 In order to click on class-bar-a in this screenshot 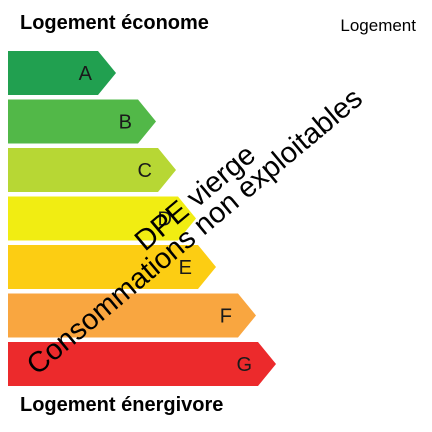, I will do `click(62, 73)`.